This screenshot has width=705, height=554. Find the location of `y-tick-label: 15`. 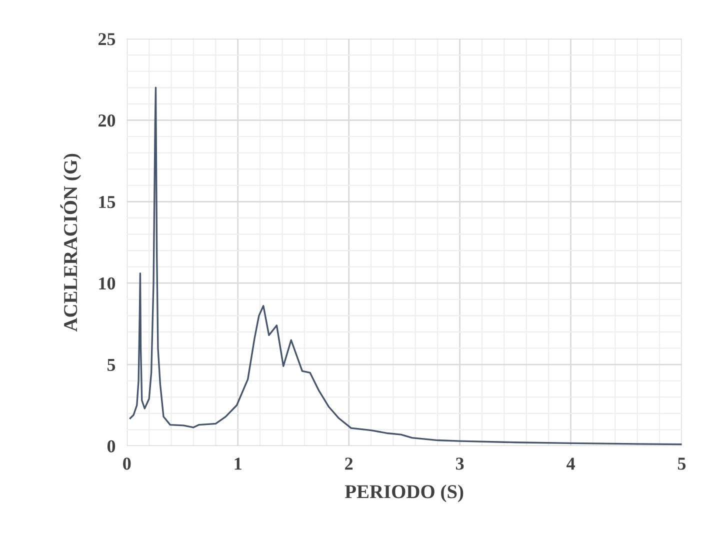

y-tick-label: 15 is located at coordinates (107, 202).